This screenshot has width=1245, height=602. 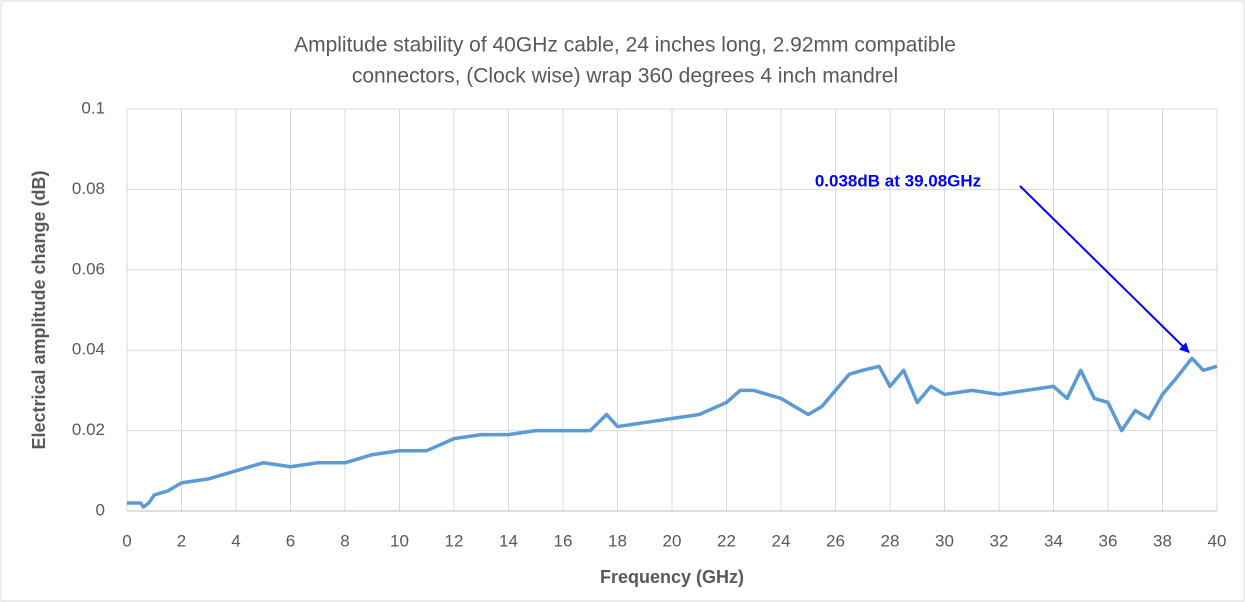 What do you see at coordinates (508, 540) in the screenshot?
I see `x-tick-label: 14` at bounding box center [508, 540].